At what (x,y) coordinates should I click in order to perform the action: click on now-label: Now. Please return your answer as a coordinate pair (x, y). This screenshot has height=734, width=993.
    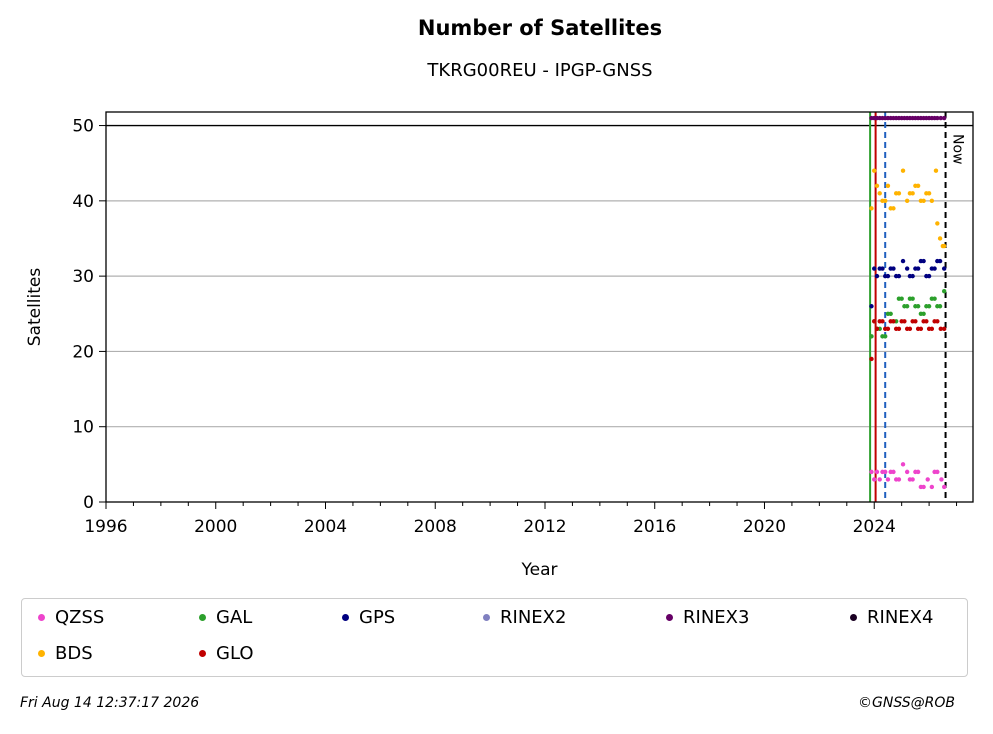
    Looking at the image, I should click on (958, 149).